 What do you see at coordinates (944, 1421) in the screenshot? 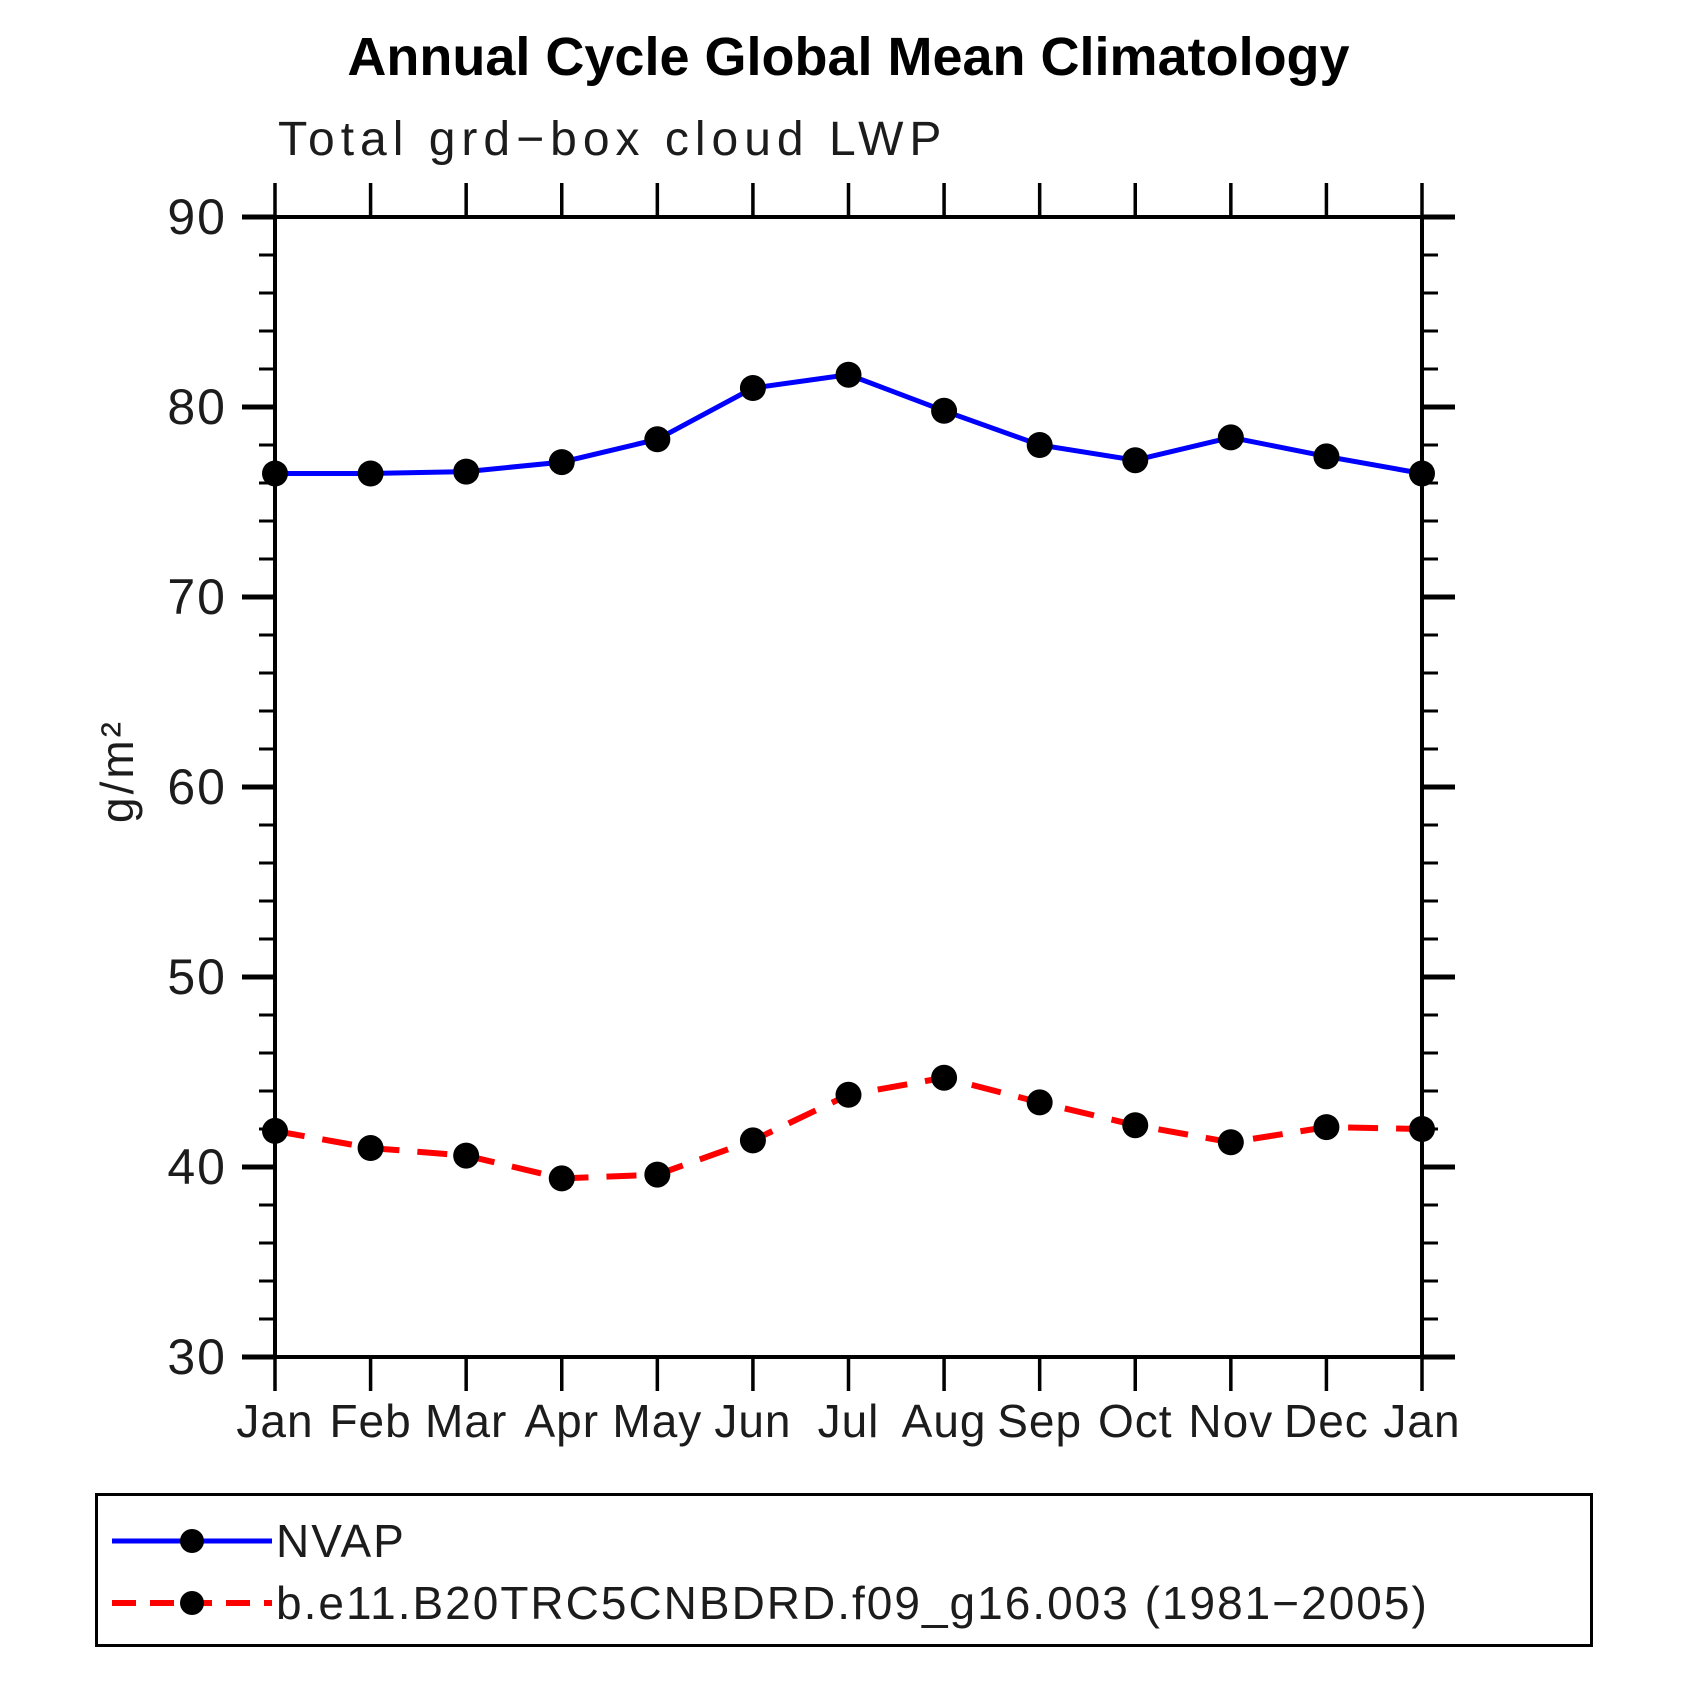
I see `x-tick-label-aug-7: Aug` at bounding box center [944, 1421].